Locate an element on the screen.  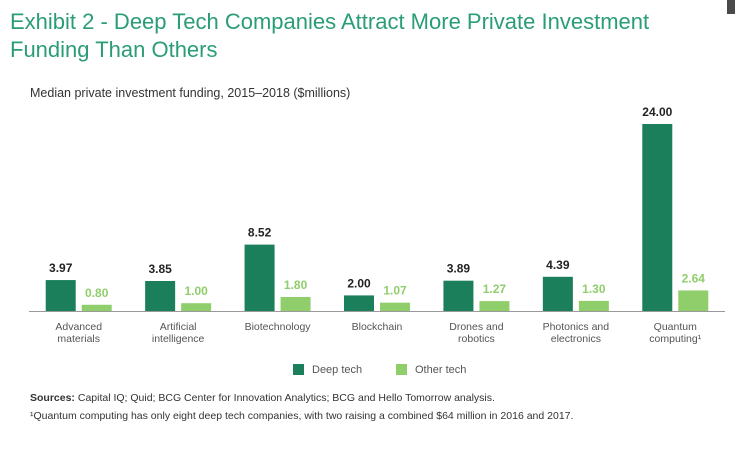
x-tick-label-1-0: Artificial is located at coordinates (178, 327).